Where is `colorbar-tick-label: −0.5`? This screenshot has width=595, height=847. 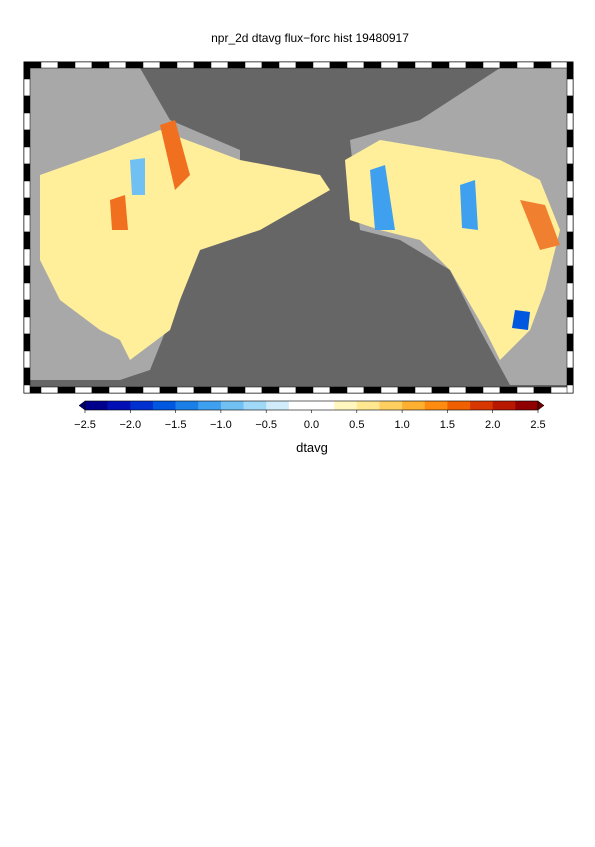 colorbar-tick-label: −0.5 is located at coordinates (266, 425).